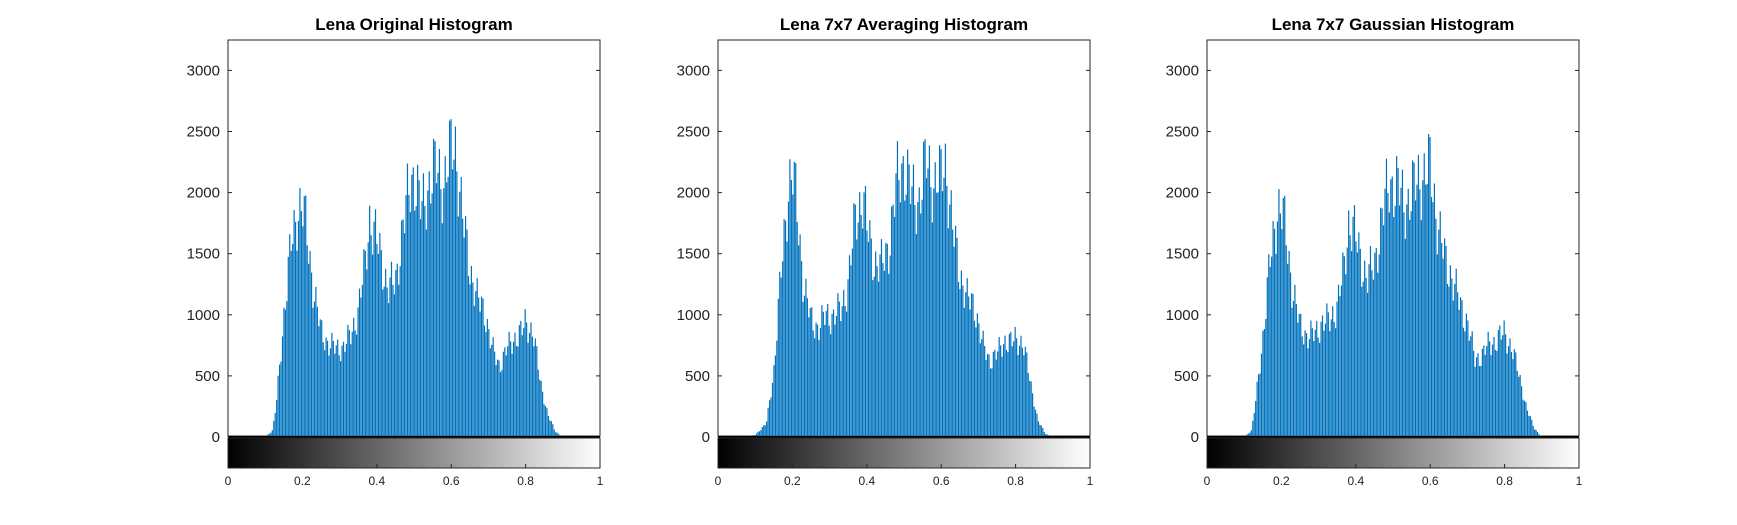 The width and height of the screenshot is (1737, 525). Describe the element at coordinates (1182, 132) in the screenshot. I see `y-tick-label: 2500` at that location.